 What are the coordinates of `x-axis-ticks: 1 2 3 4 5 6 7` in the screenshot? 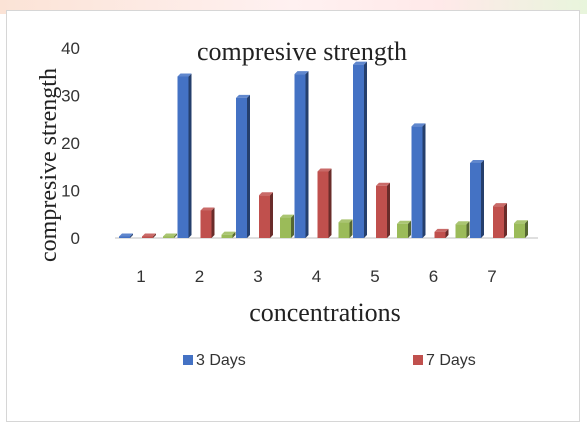 It's located at (316, 276).